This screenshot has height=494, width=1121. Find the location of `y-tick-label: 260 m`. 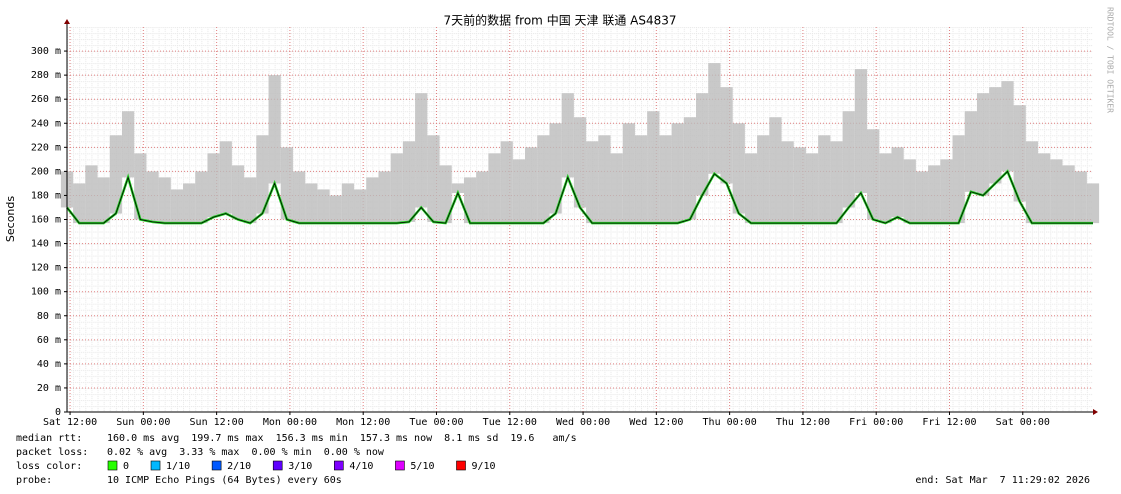

y-tick-label: 260 m is located at coordinates (46, 99).